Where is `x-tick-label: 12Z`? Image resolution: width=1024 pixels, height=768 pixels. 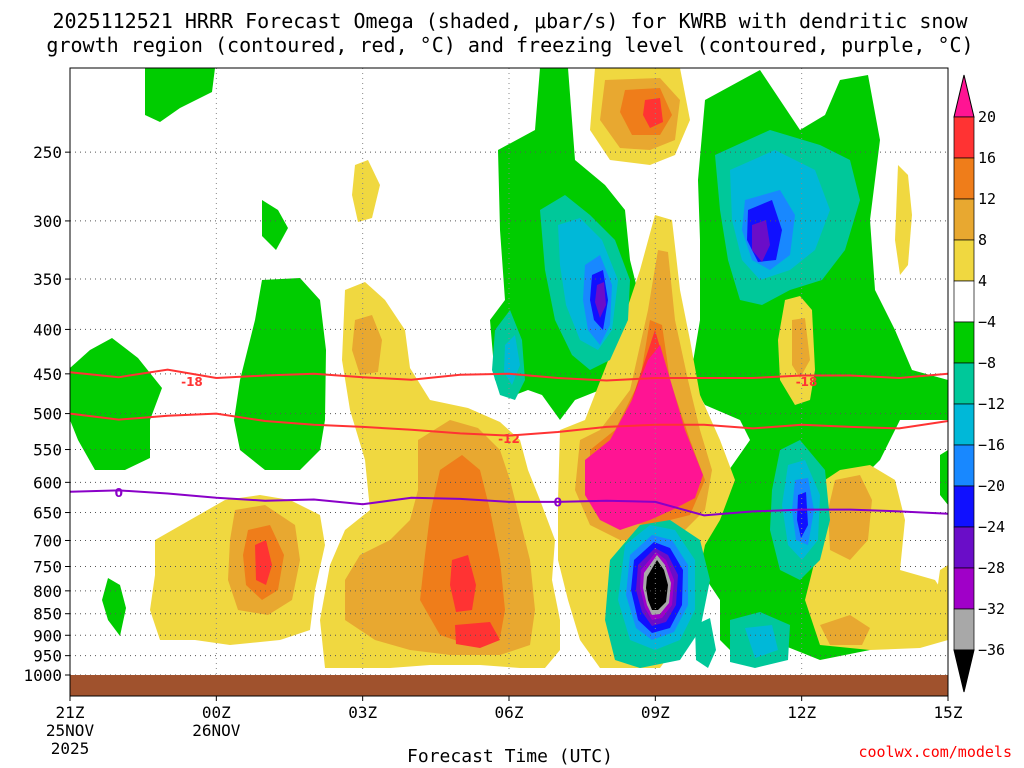 x-tick-label: 12Z is located at coordinates (801, 712).